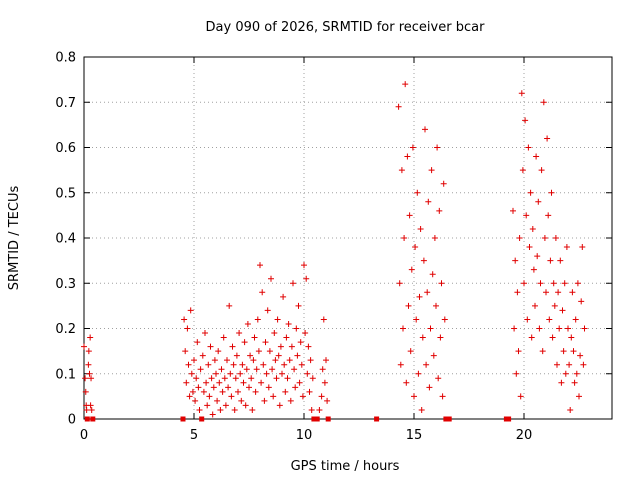 The image size is (640, 480). I want to click on y-tick-label: 0.7, so click(65, 103).